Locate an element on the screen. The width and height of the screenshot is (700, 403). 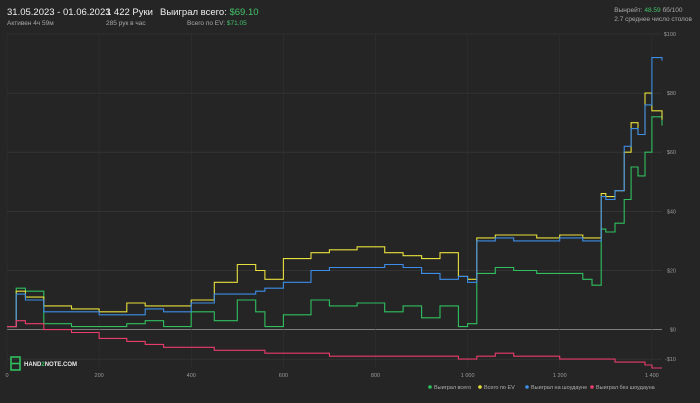
hands-per-hour: 285 рук в час is located at coordinates (126, 23).